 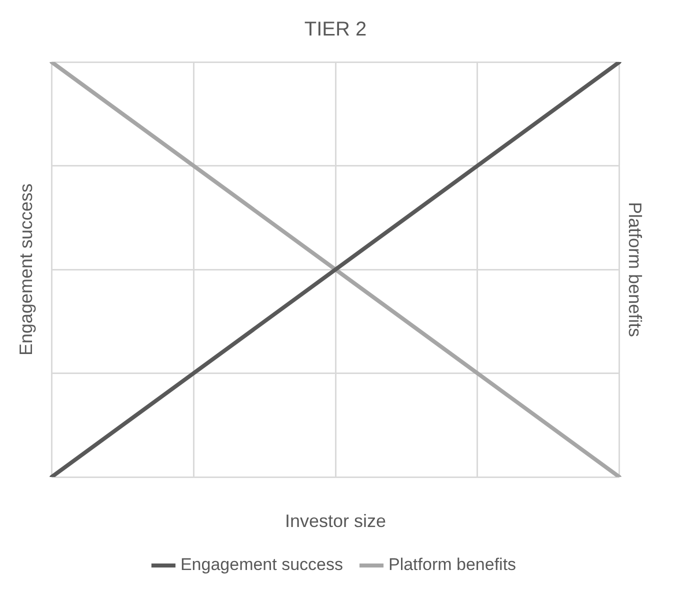 I want to click on x-axis-title: Investor size, so click(x=335, y=521).